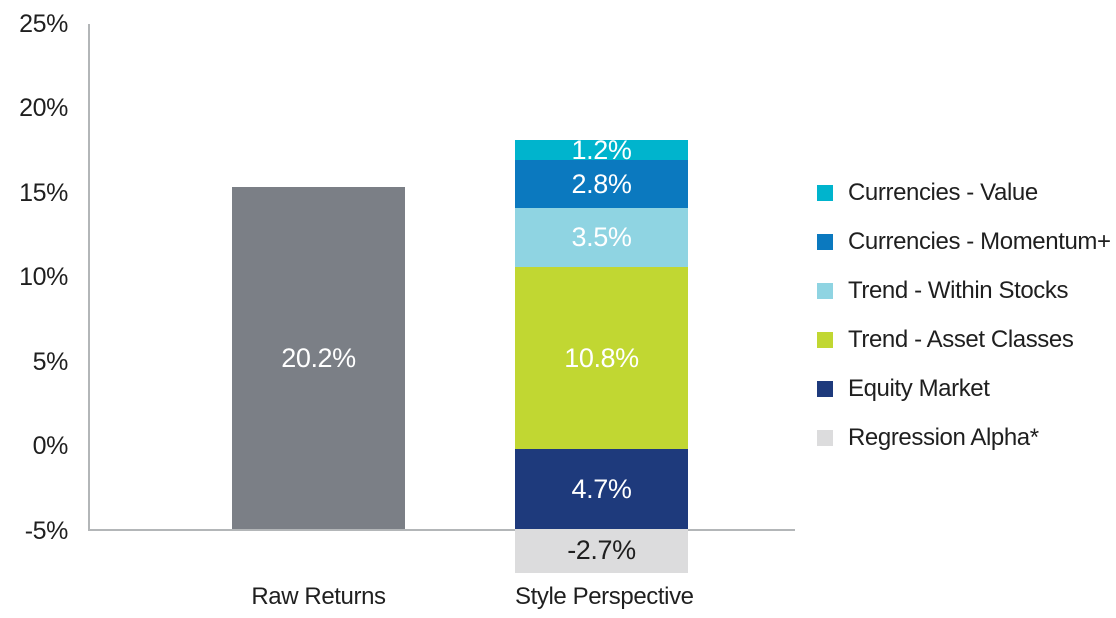 This screenshot has width=1116, height=618. I want to click on legend-swatch-regression-alpha, so click(825, 437).